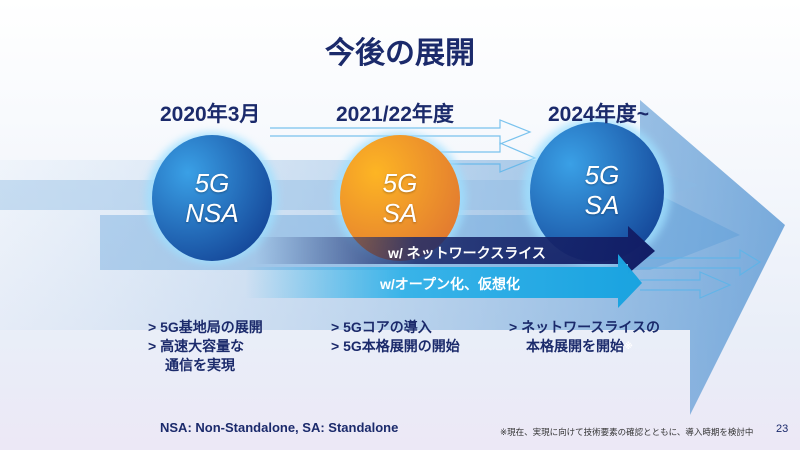 This screenshot has width=800, height=450. I want to click on circle-5g-nsa, so click(212, 198).